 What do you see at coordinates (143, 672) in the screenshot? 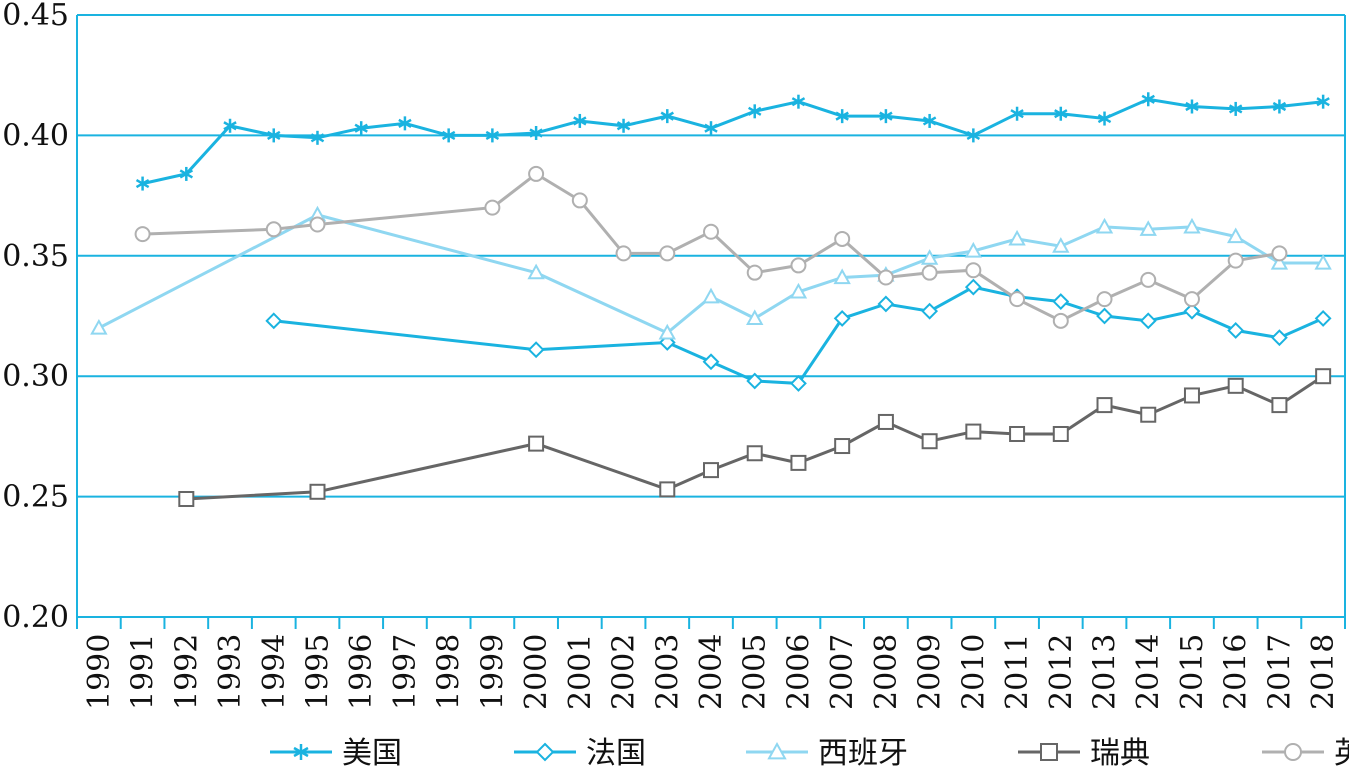
I see `x-tick-label: 1991` at bounding box center [143, 672].